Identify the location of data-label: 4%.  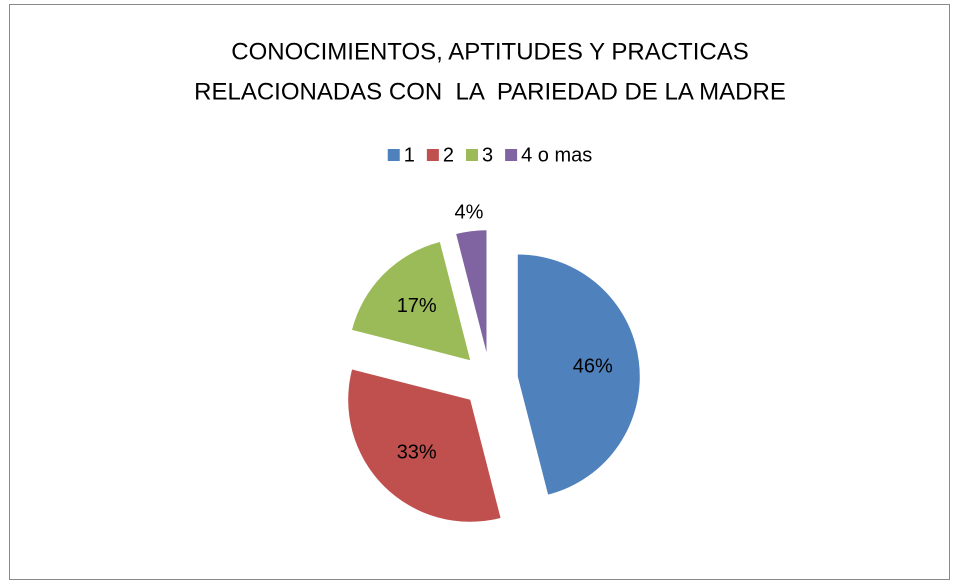
(468, 213).